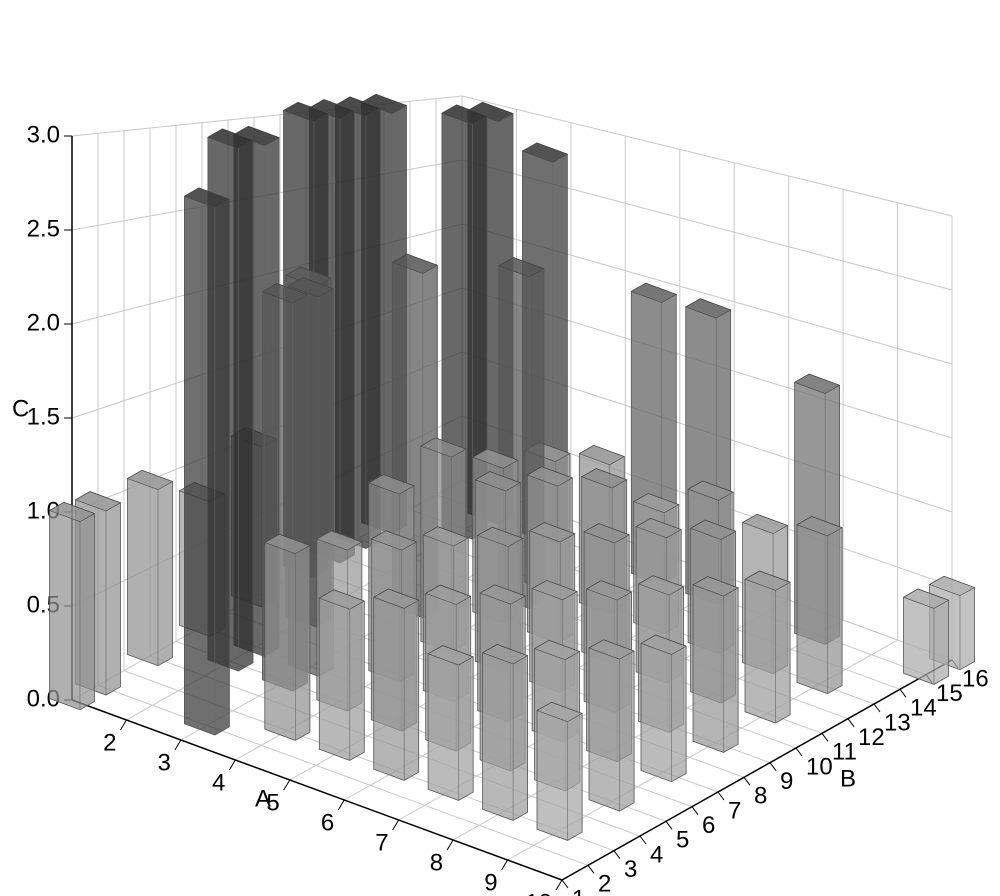  What do you see at coordinates (734, 810) in the screenshot?
I see `y-tick-label: 7` at bounding box center [734, 810].